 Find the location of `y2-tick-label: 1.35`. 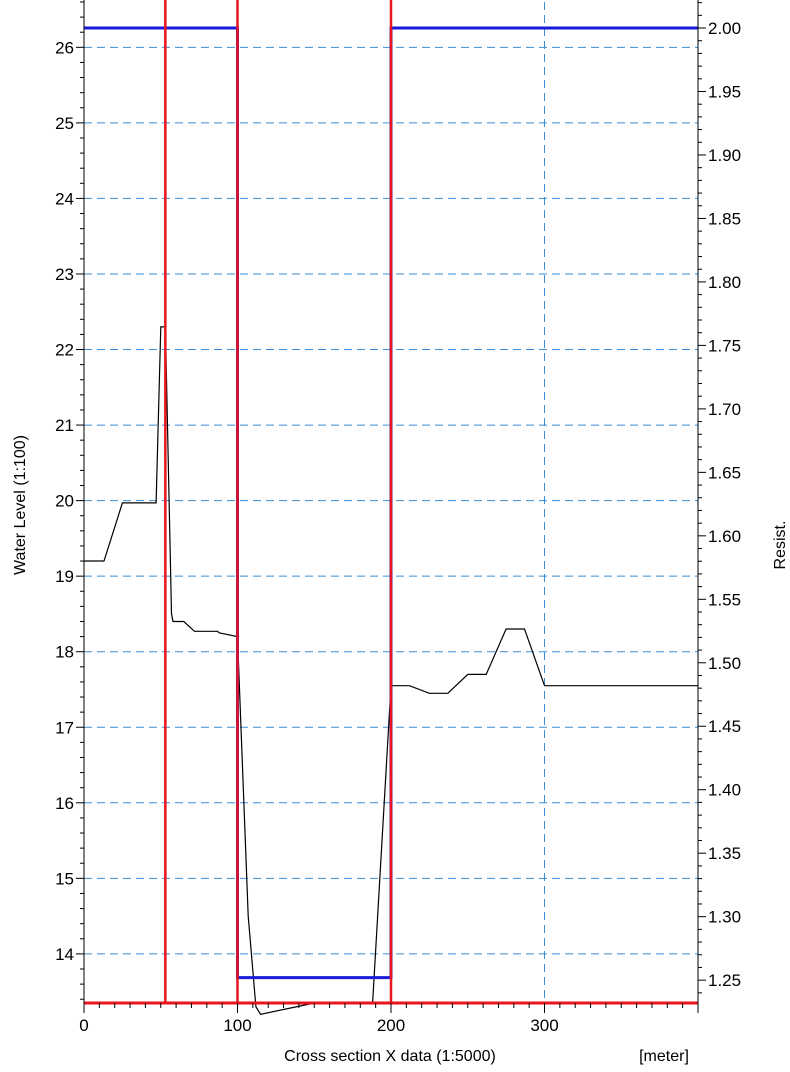

y2-tick-label: 1.35 is located at coordinates (724, 853).